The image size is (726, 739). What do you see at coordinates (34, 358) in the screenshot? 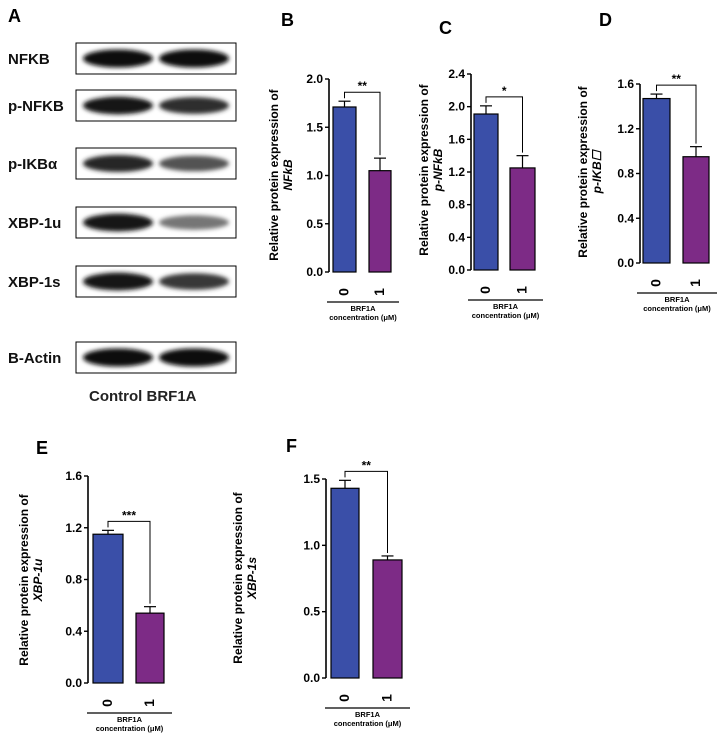
I see `blot-label-b-actin: B-Actin` at bounding box center [34, 358].